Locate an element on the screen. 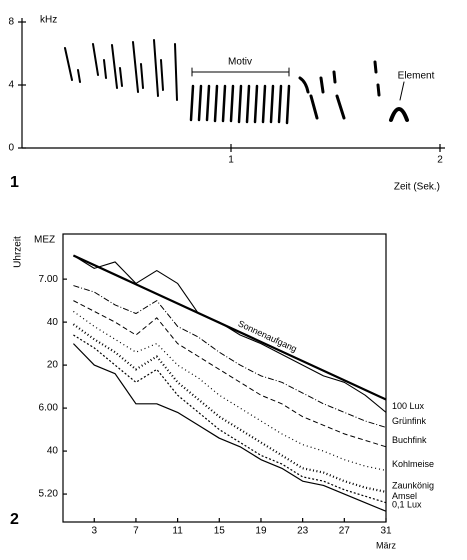 The height and width of the screenshot is (560, 467). y-tick-label: 0 is located at coordinates (11, 148).